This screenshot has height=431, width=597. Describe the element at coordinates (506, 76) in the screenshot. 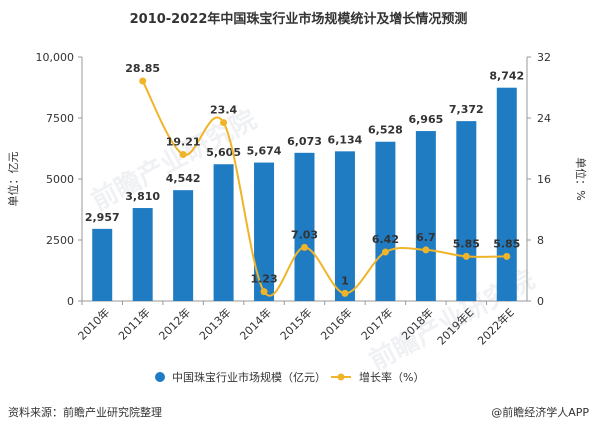

I see `bar-value-label: 8,742` at that location.